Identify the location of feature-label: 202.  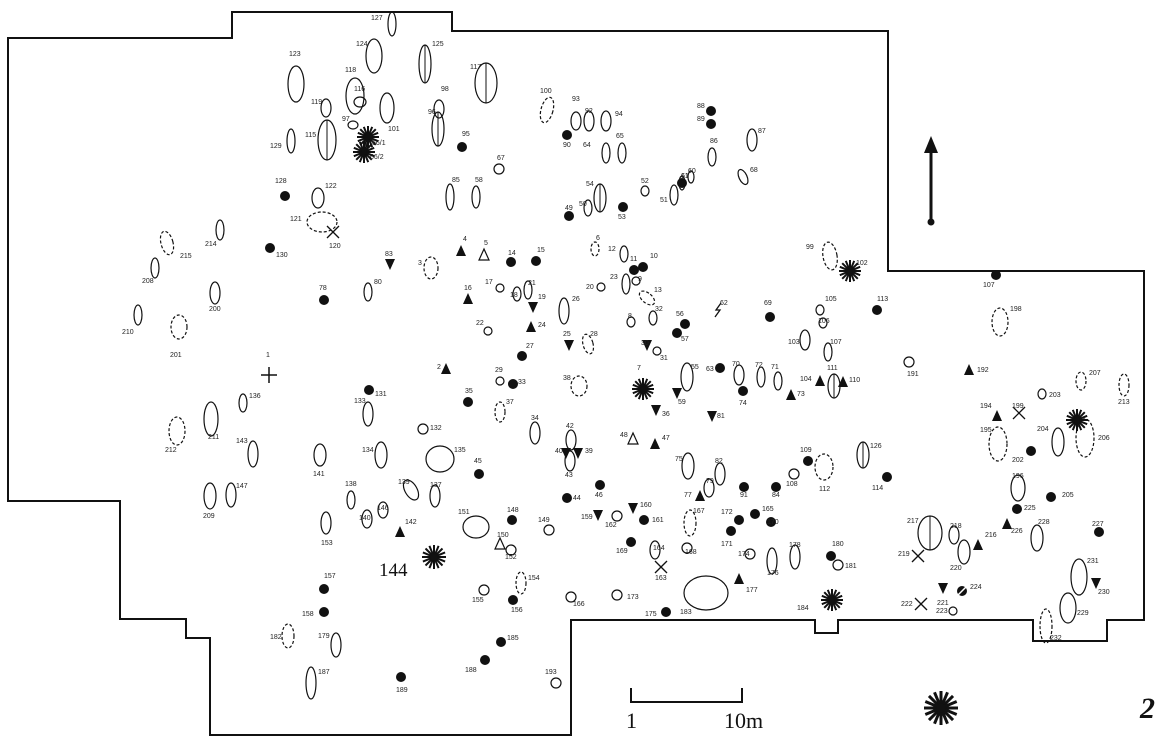
(1018, 460).